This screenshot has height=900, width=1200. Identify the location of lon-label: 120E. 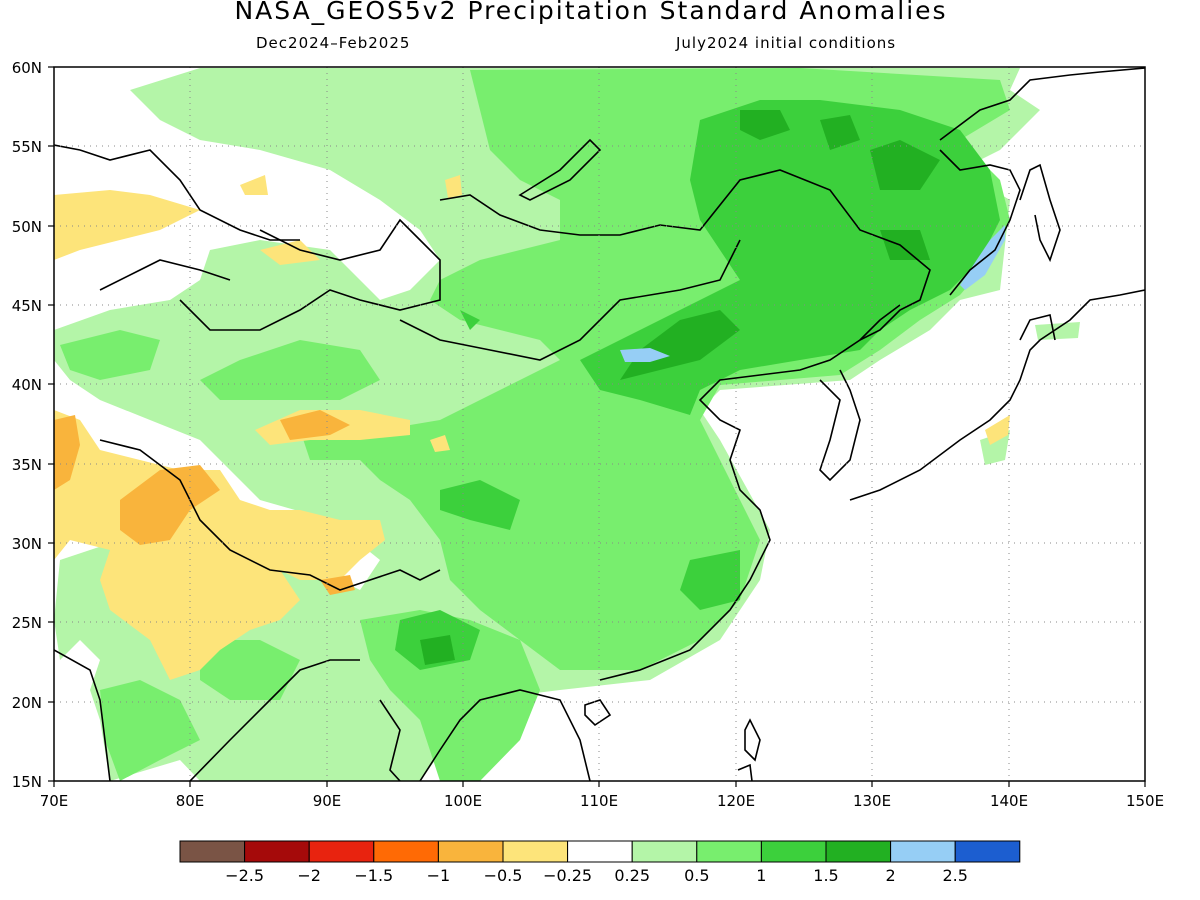
(736, 801).